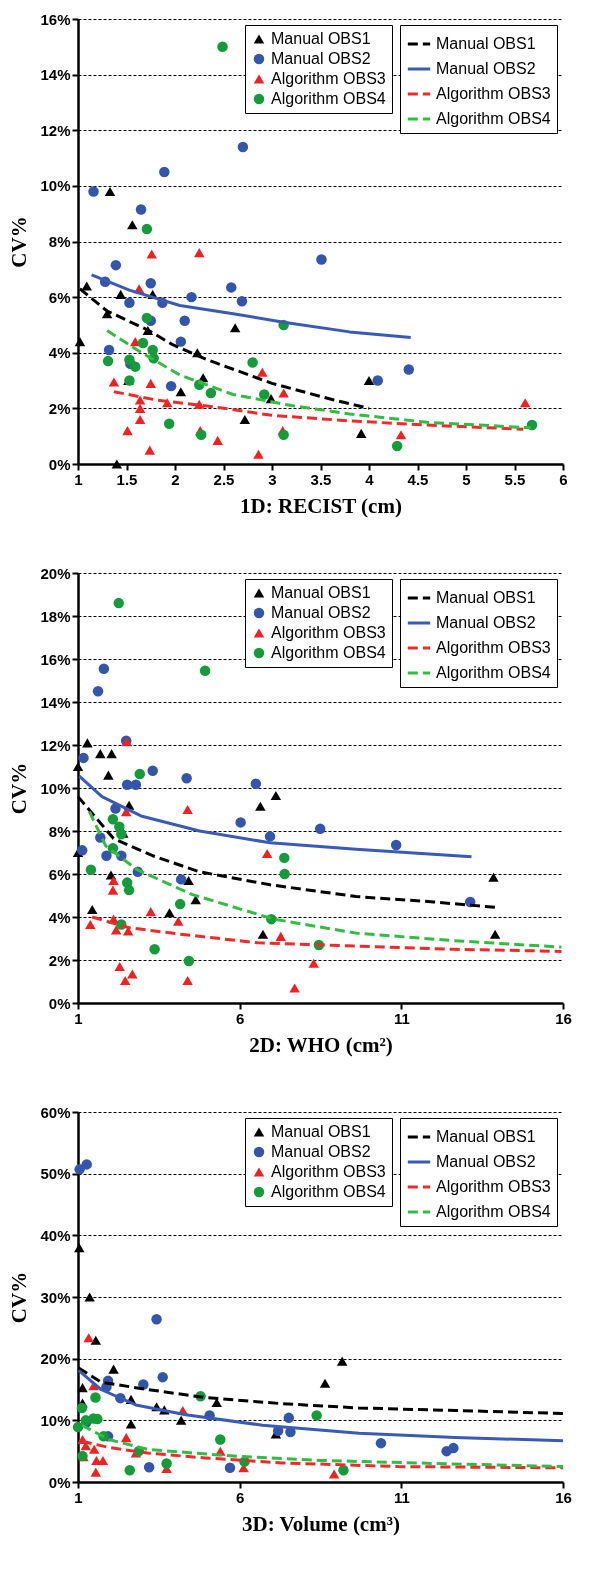 This screenshot has height=1579, width=609. Describe the element at coordinates (55, 1174) in the screenshot. I see `y-tick-label: 50%` at that location.